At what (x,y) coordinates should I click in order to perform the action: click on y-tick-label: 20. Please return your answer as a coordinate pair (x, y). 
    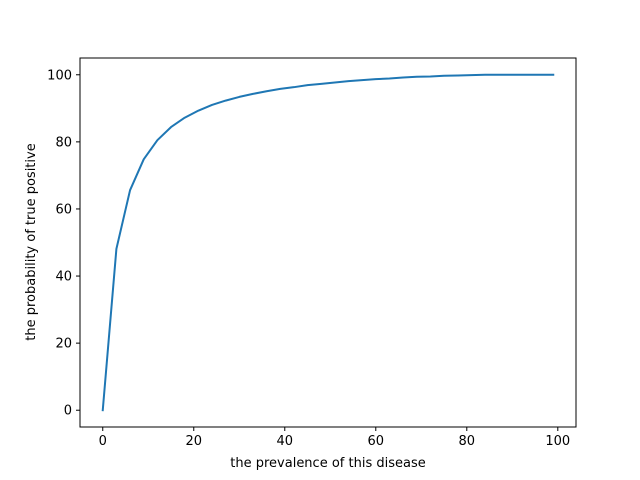
    Looking at the image, I should click on (63, 344).